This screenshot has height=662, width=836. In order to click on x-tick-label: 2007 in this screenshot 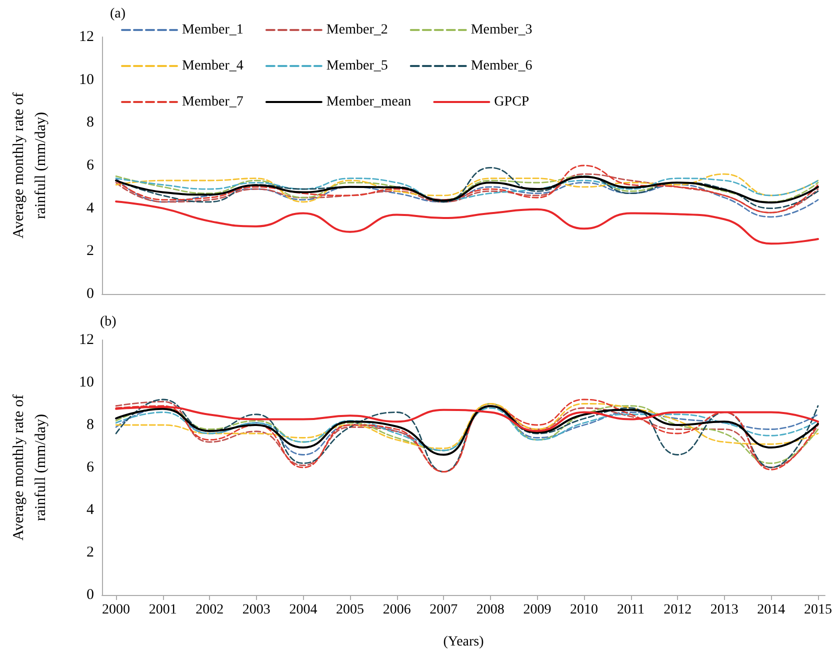, I will do `click(444, 610)`.